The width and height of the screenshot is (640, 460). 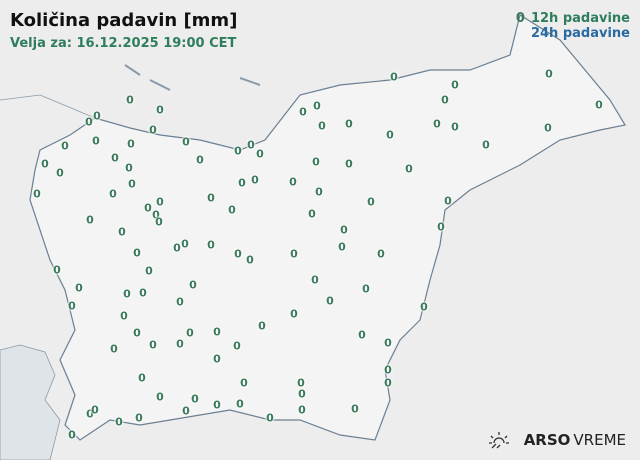 I want to click on legend-24h: 24h padavine, so click(x=573, y=33).